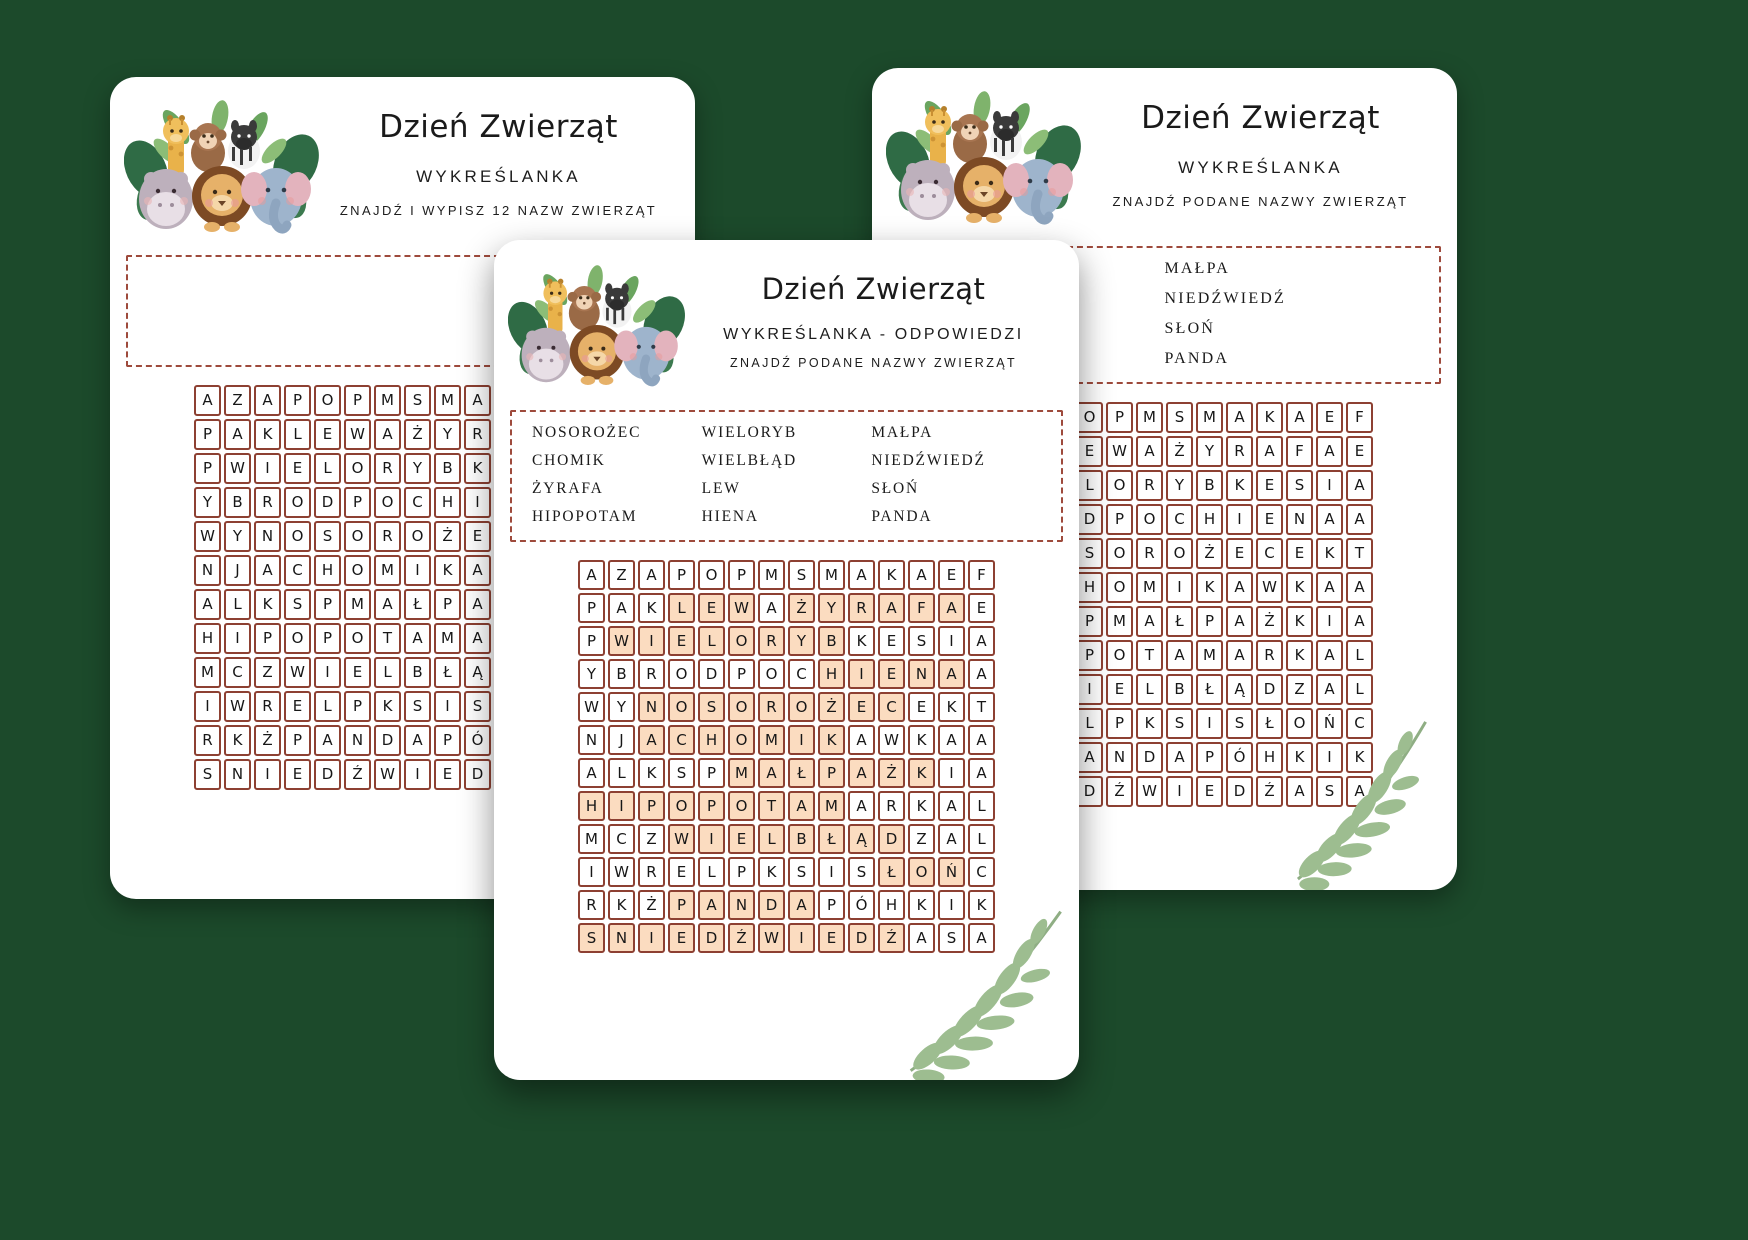 This screenshot has width=1748, height=1240. I want to click on grid-cell: Ó, so click(1239, 757).